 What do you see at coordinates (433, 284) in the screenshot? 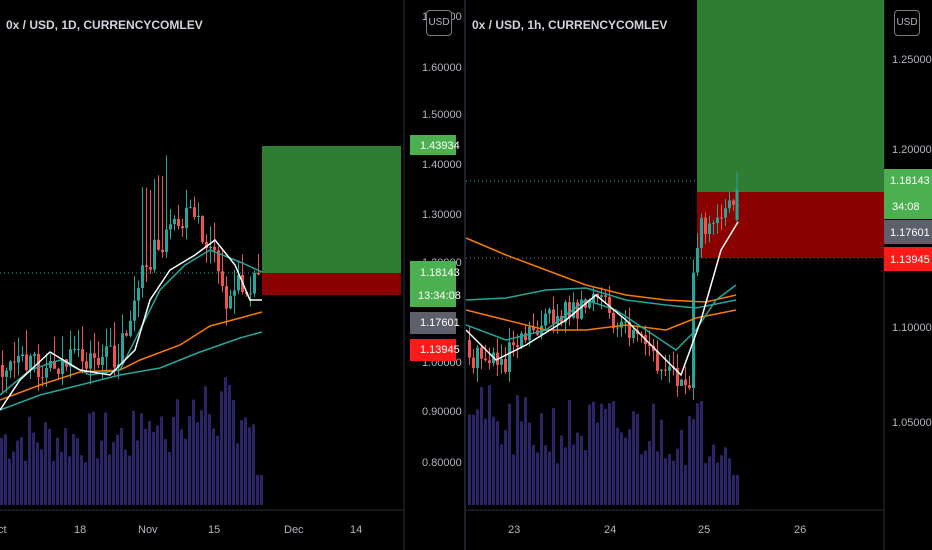
I see `current-price-tag` at bounding box center [433, 284].